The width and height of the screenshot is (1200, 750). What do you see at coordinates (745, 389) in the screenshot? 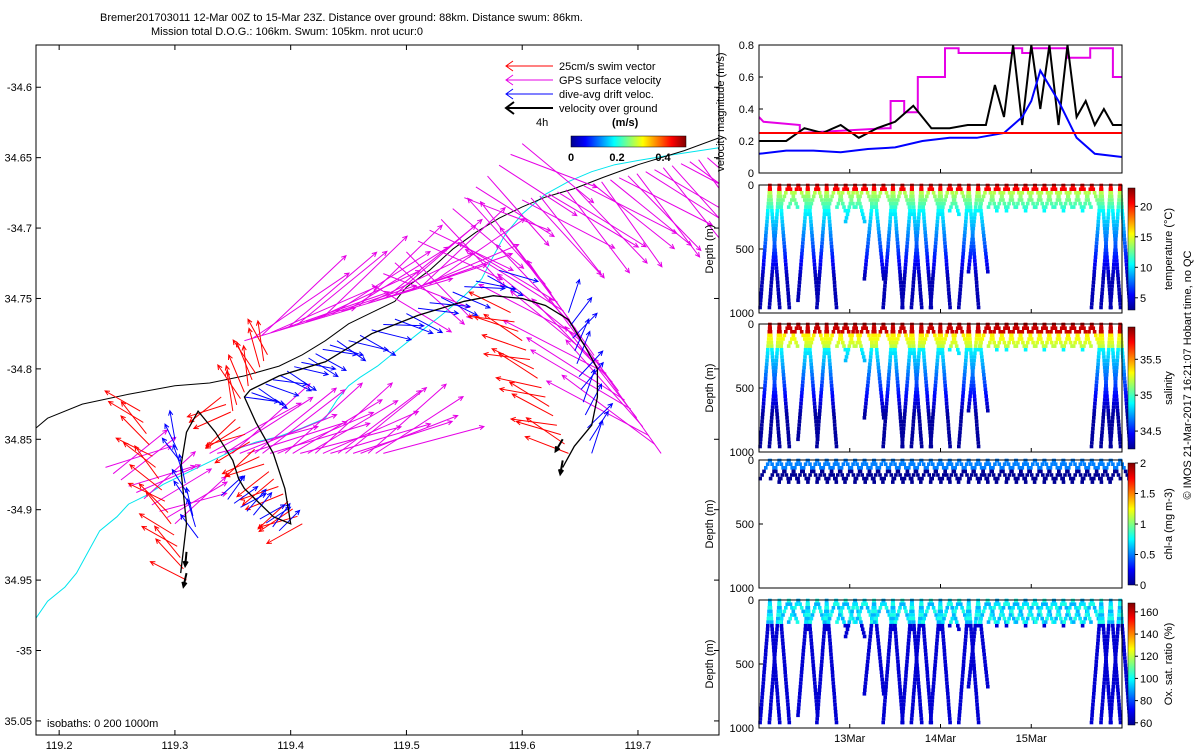
I see `section-ytick-label: 500` at bounding box center [745, 389].